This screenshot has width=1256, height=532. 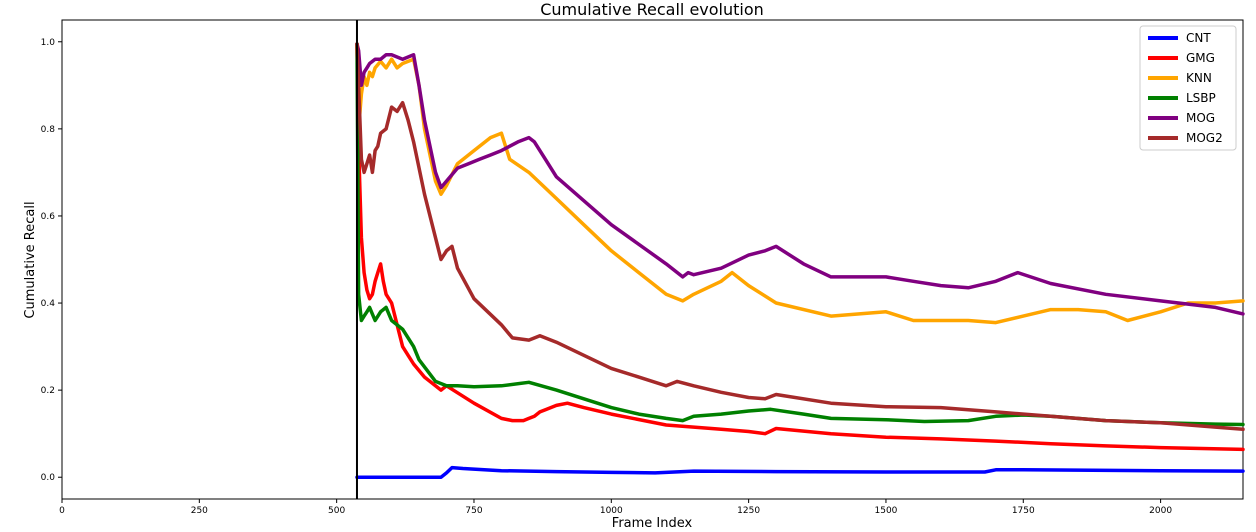 What do you see at coordinates (30, 259) in the screenshot?
I see `y-axis-title: Cumulative Recall` at bounding box center [30, 259].